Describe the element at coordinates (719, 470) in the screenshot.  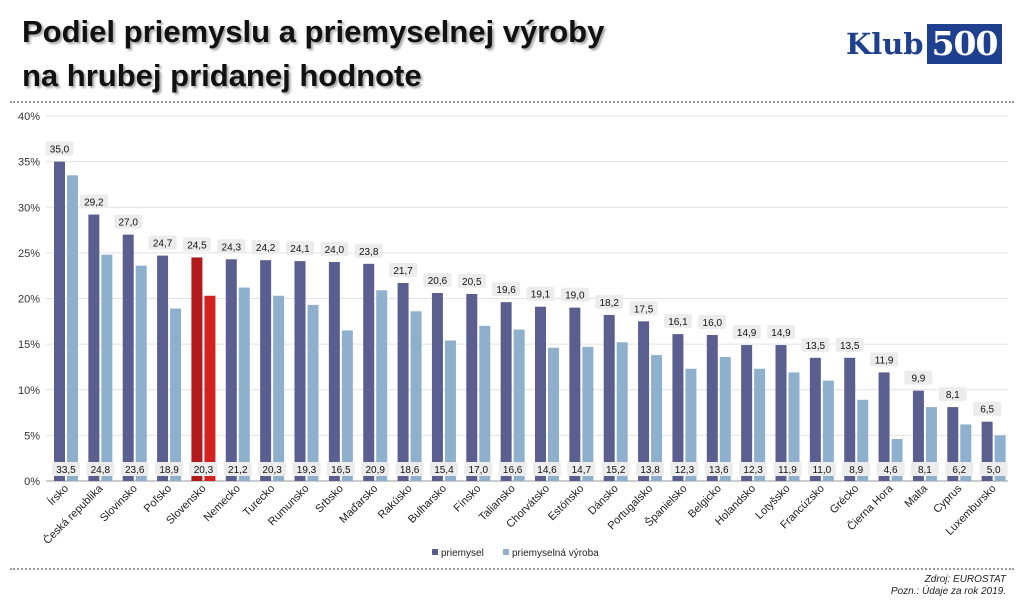
I see `data-label-priemyselna-vyroba: 13,6` at that location.